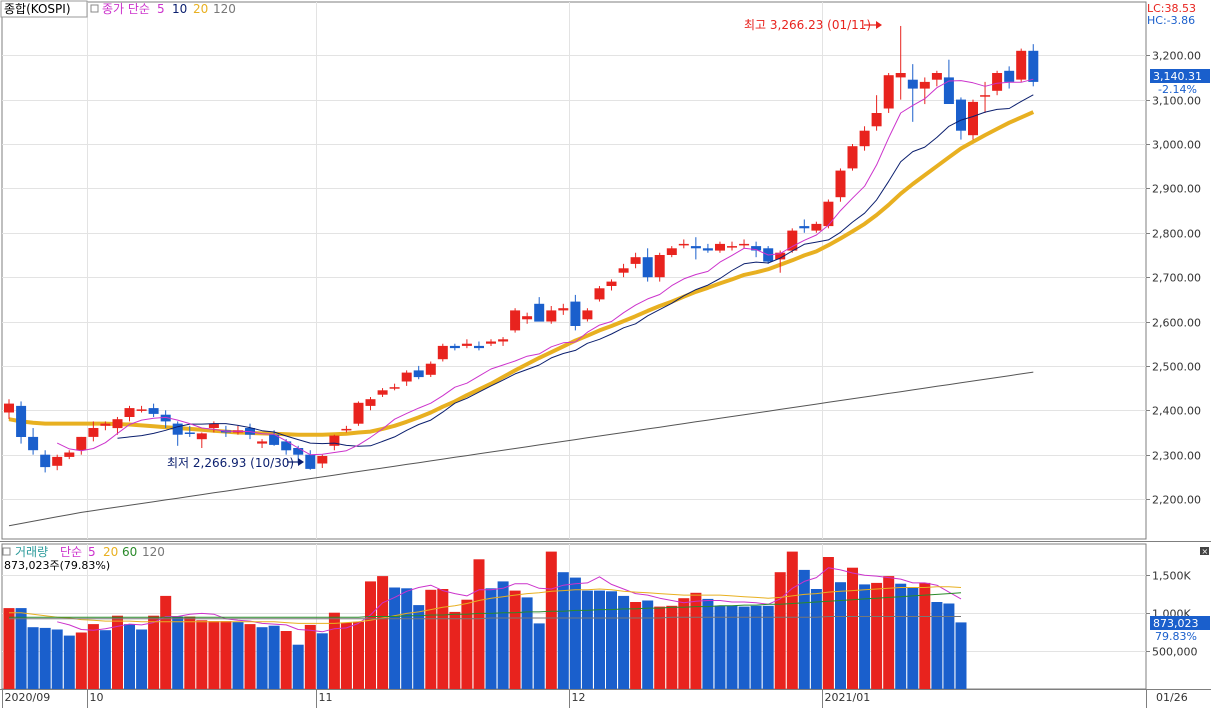 This screenshot has width=1211, height=712. I want to click on volume-ma-120: 120, so click(153, 552).